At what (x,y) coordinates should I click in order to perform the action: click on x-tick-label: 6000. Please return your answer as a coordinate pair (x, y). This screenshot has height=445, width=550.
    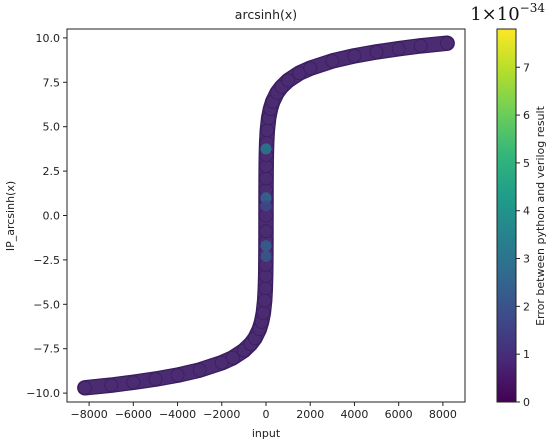
    Looking at the image, I should click on (399, 414).